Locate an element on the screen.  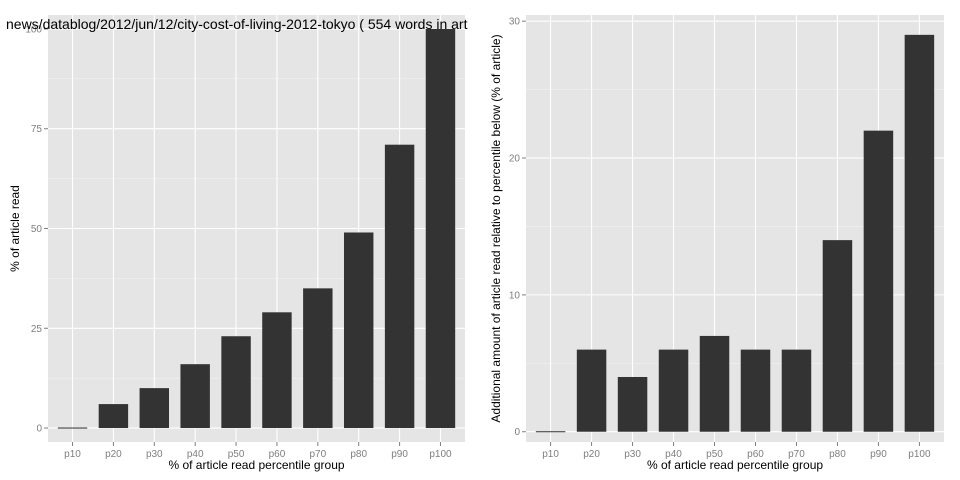
right-x-tick-label: p70 is located at coordinates (796, 454).